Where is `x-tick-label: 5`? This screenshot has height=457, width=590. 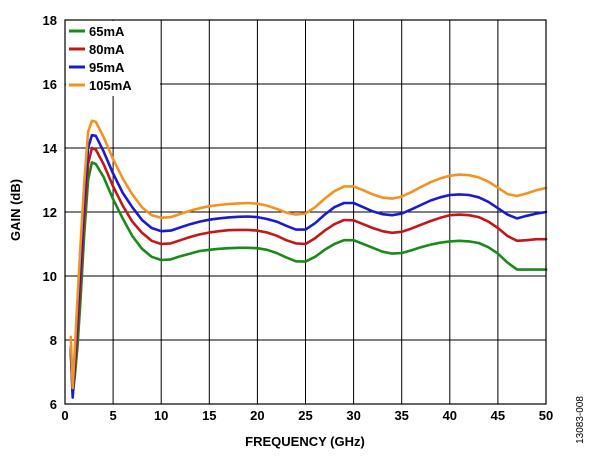
x-tick-label: 5 is located at coordinates (112, 415).